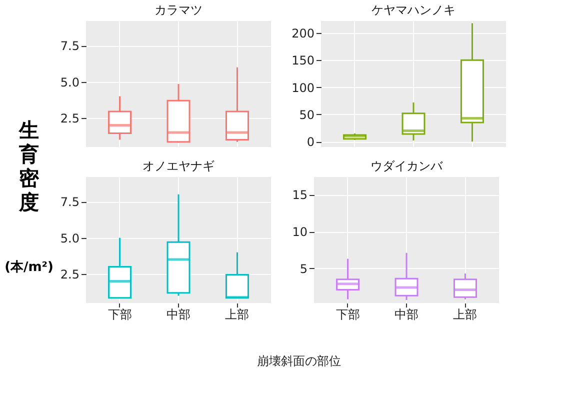  What do you see at coordinates (310, 142) in the screenshot?
I see `y-tick-label: 0` at bounding box center [310, 142].